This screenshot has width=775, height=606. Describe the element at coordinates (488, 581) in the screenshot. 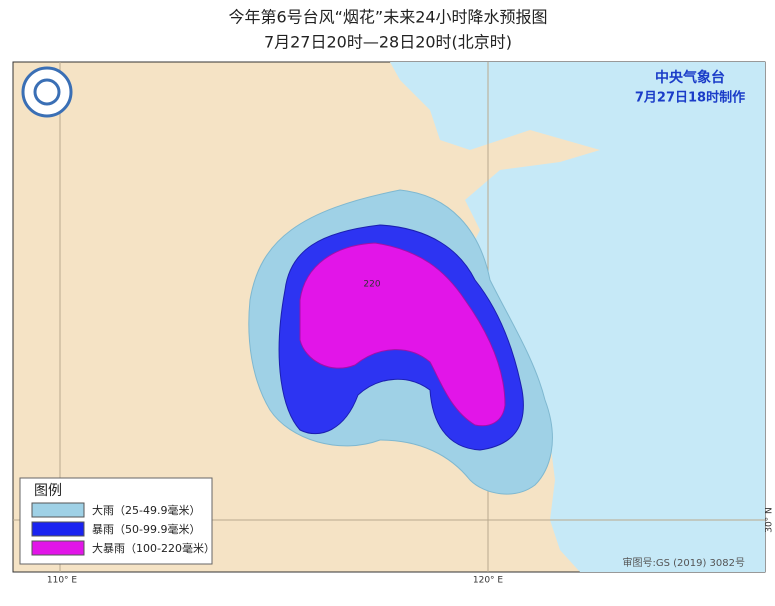

I see `longitude-label: 120° E` at that location.